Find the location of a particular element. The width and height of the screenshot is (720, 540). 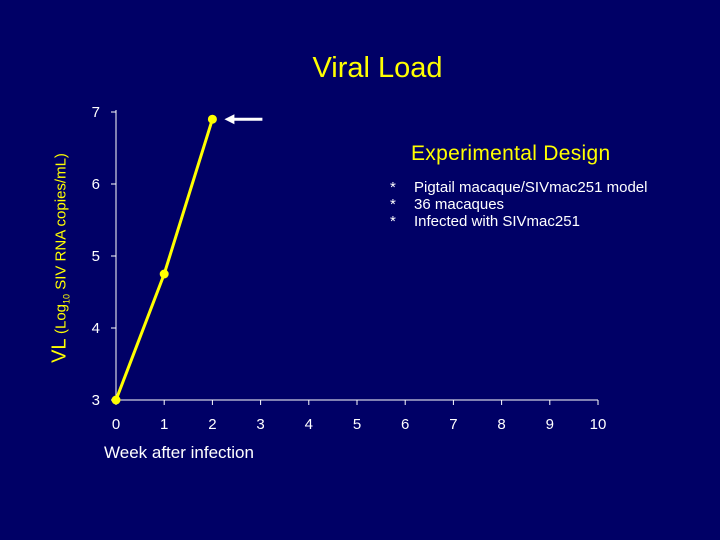

chart-title: Viral Load is located at coordinates (377, 68).